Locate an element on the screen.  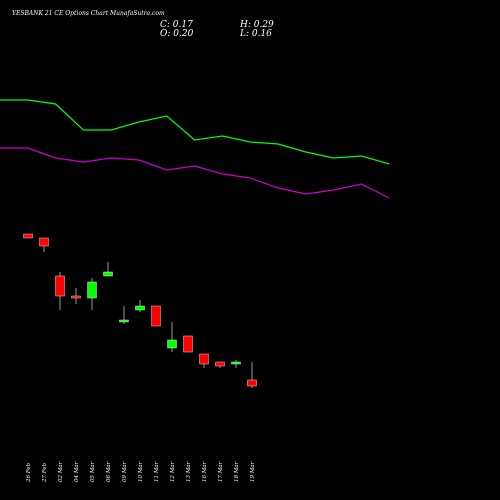
x-tick-label: 19 Mar is located at coordinates (253, 471).